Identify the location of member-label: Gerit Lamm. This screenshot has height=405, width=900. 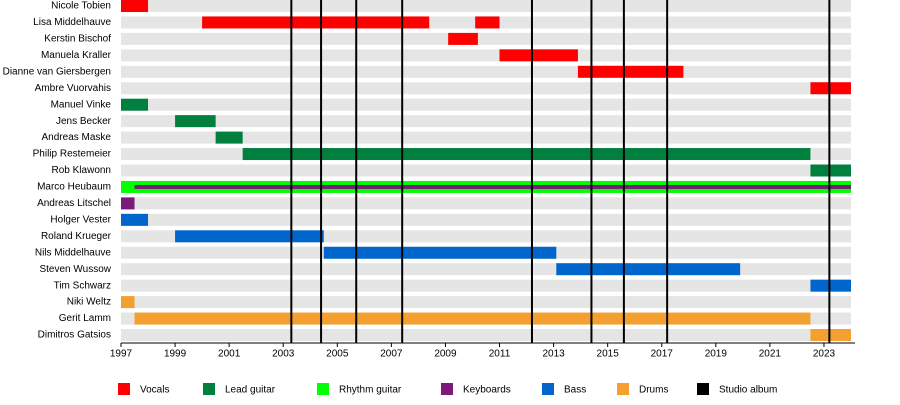
(85, 318).